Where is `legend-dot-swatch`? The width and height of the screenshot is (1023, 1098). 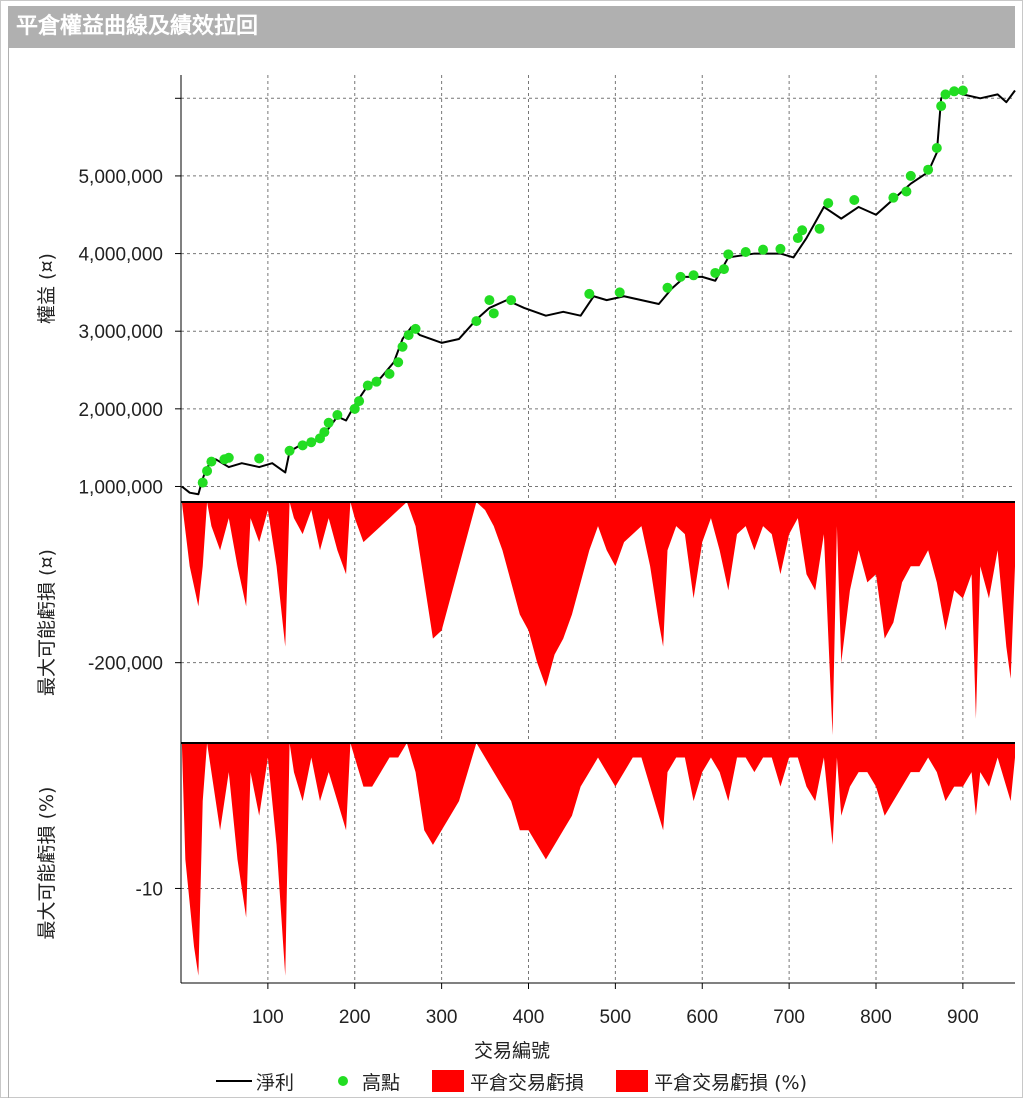
legend-dot-swatch is located at coordinates (343, 1081).